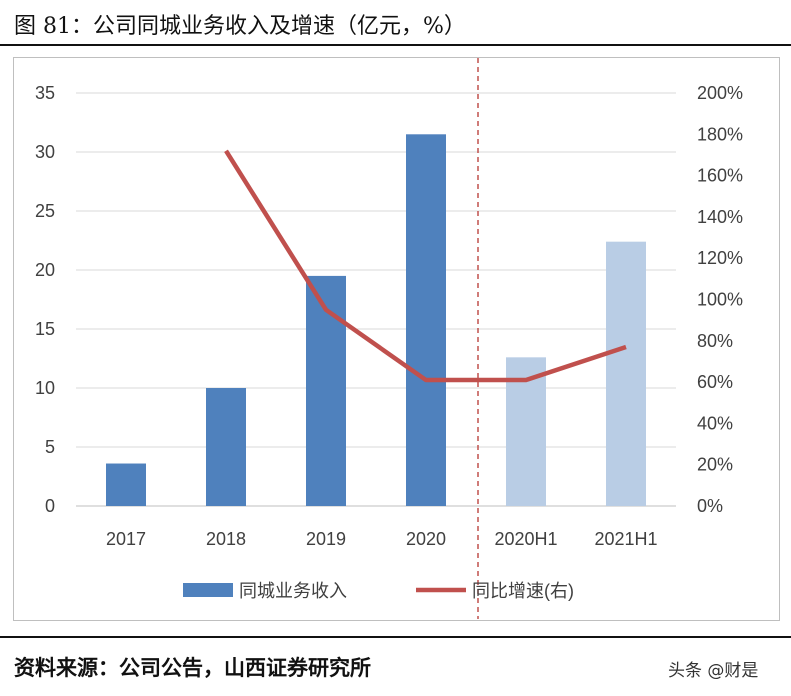 The width and height of the screenshot is (791, 696). I want to click on y2-tick-label: 40%, so click(715, 423).